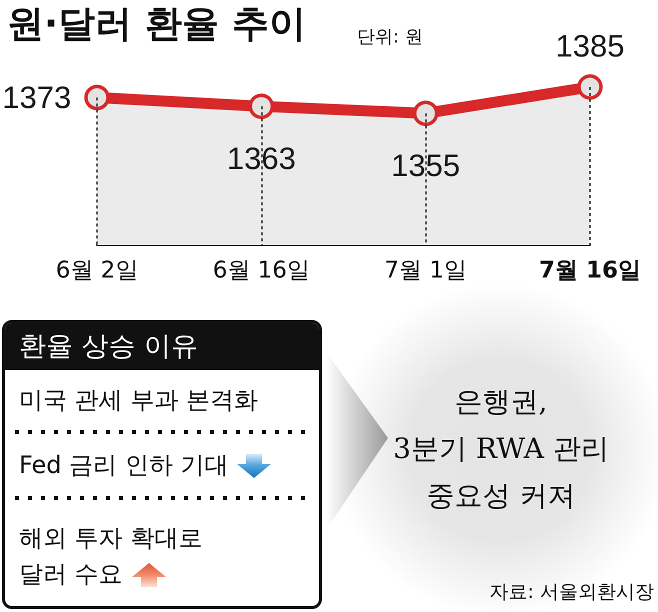  What do you see at coordinates (261, 158) in the screenshot?
I see `data-label: 1363` at bounding box center [261, 158].